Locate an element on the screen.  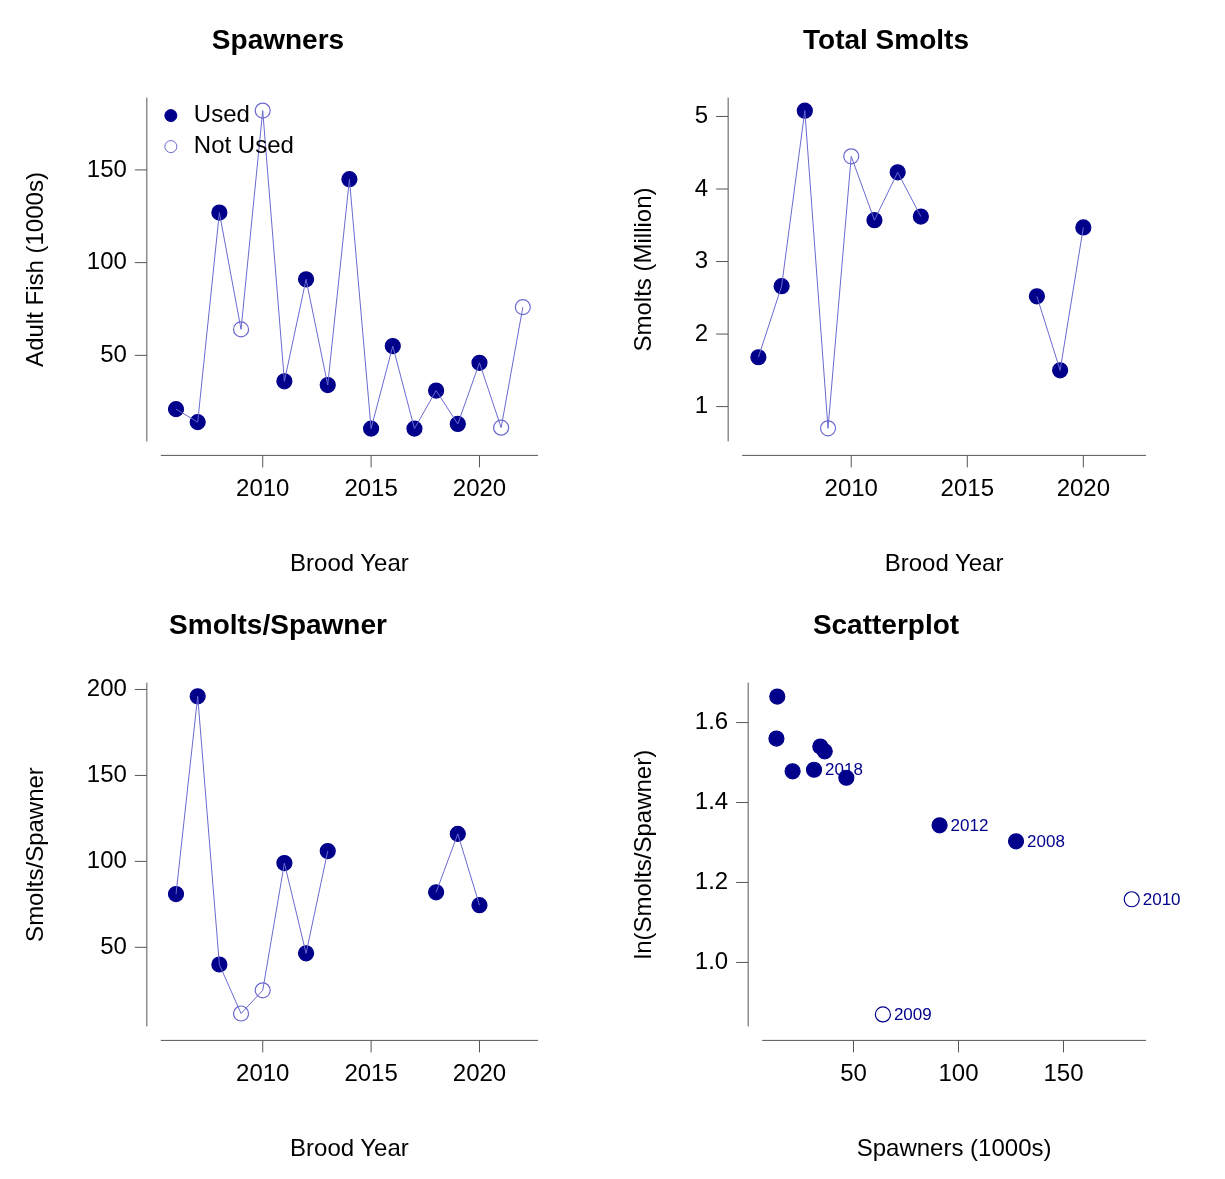
chart-title: Scatterplot is located at coordinates (886, 624).